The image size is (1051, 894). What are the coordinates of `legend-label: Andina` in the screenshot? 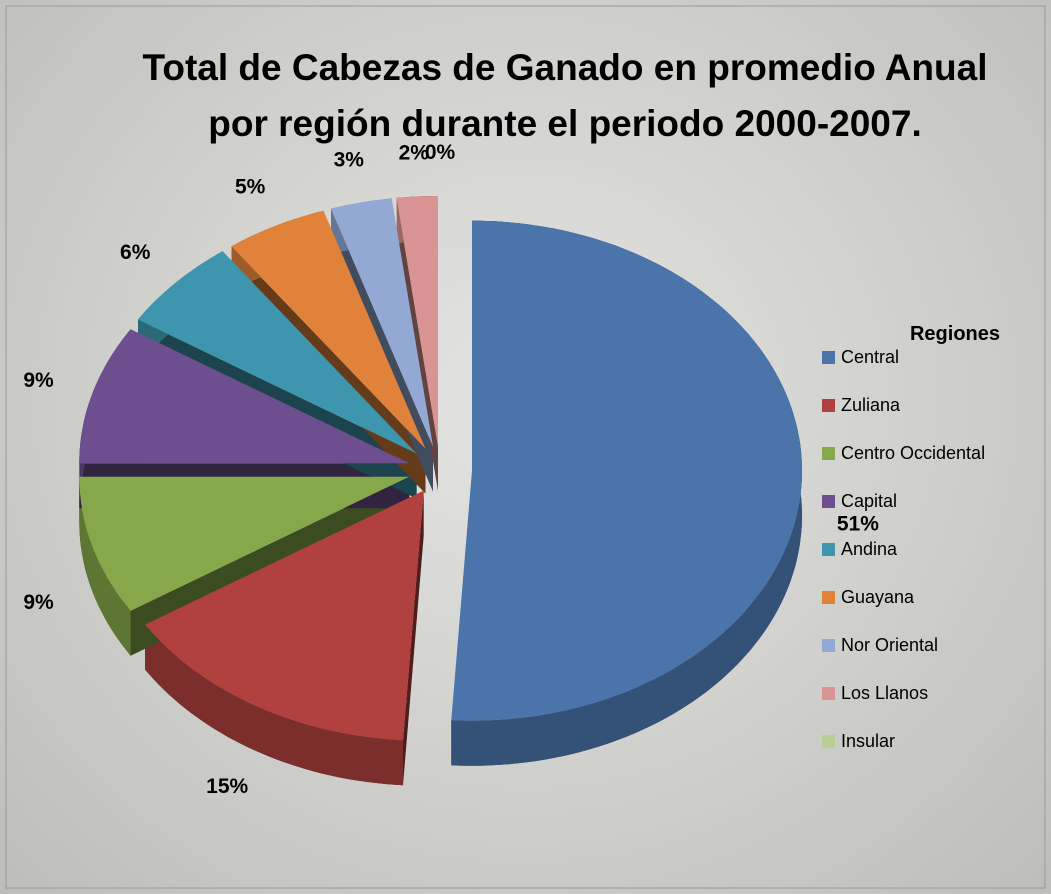 It's located at (869, 549).